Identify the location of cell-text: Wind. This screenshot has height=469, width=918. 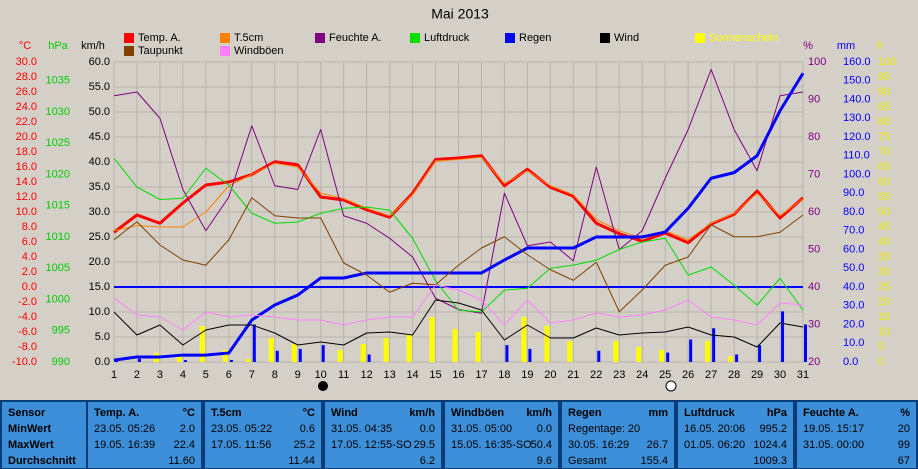
(344, 413).